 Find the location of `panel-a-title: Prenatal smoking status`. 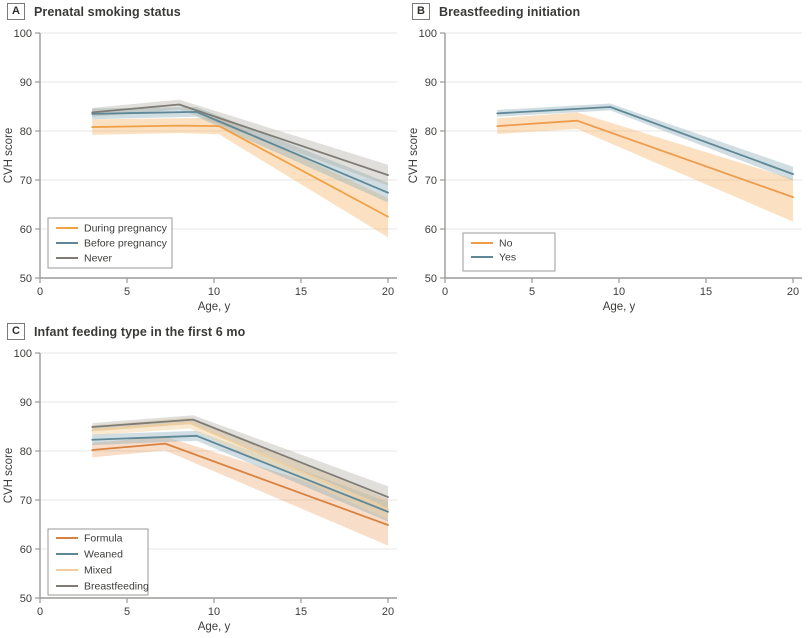

panel-a-title: Prenatal smoking status is located at coordinates (107, 11).